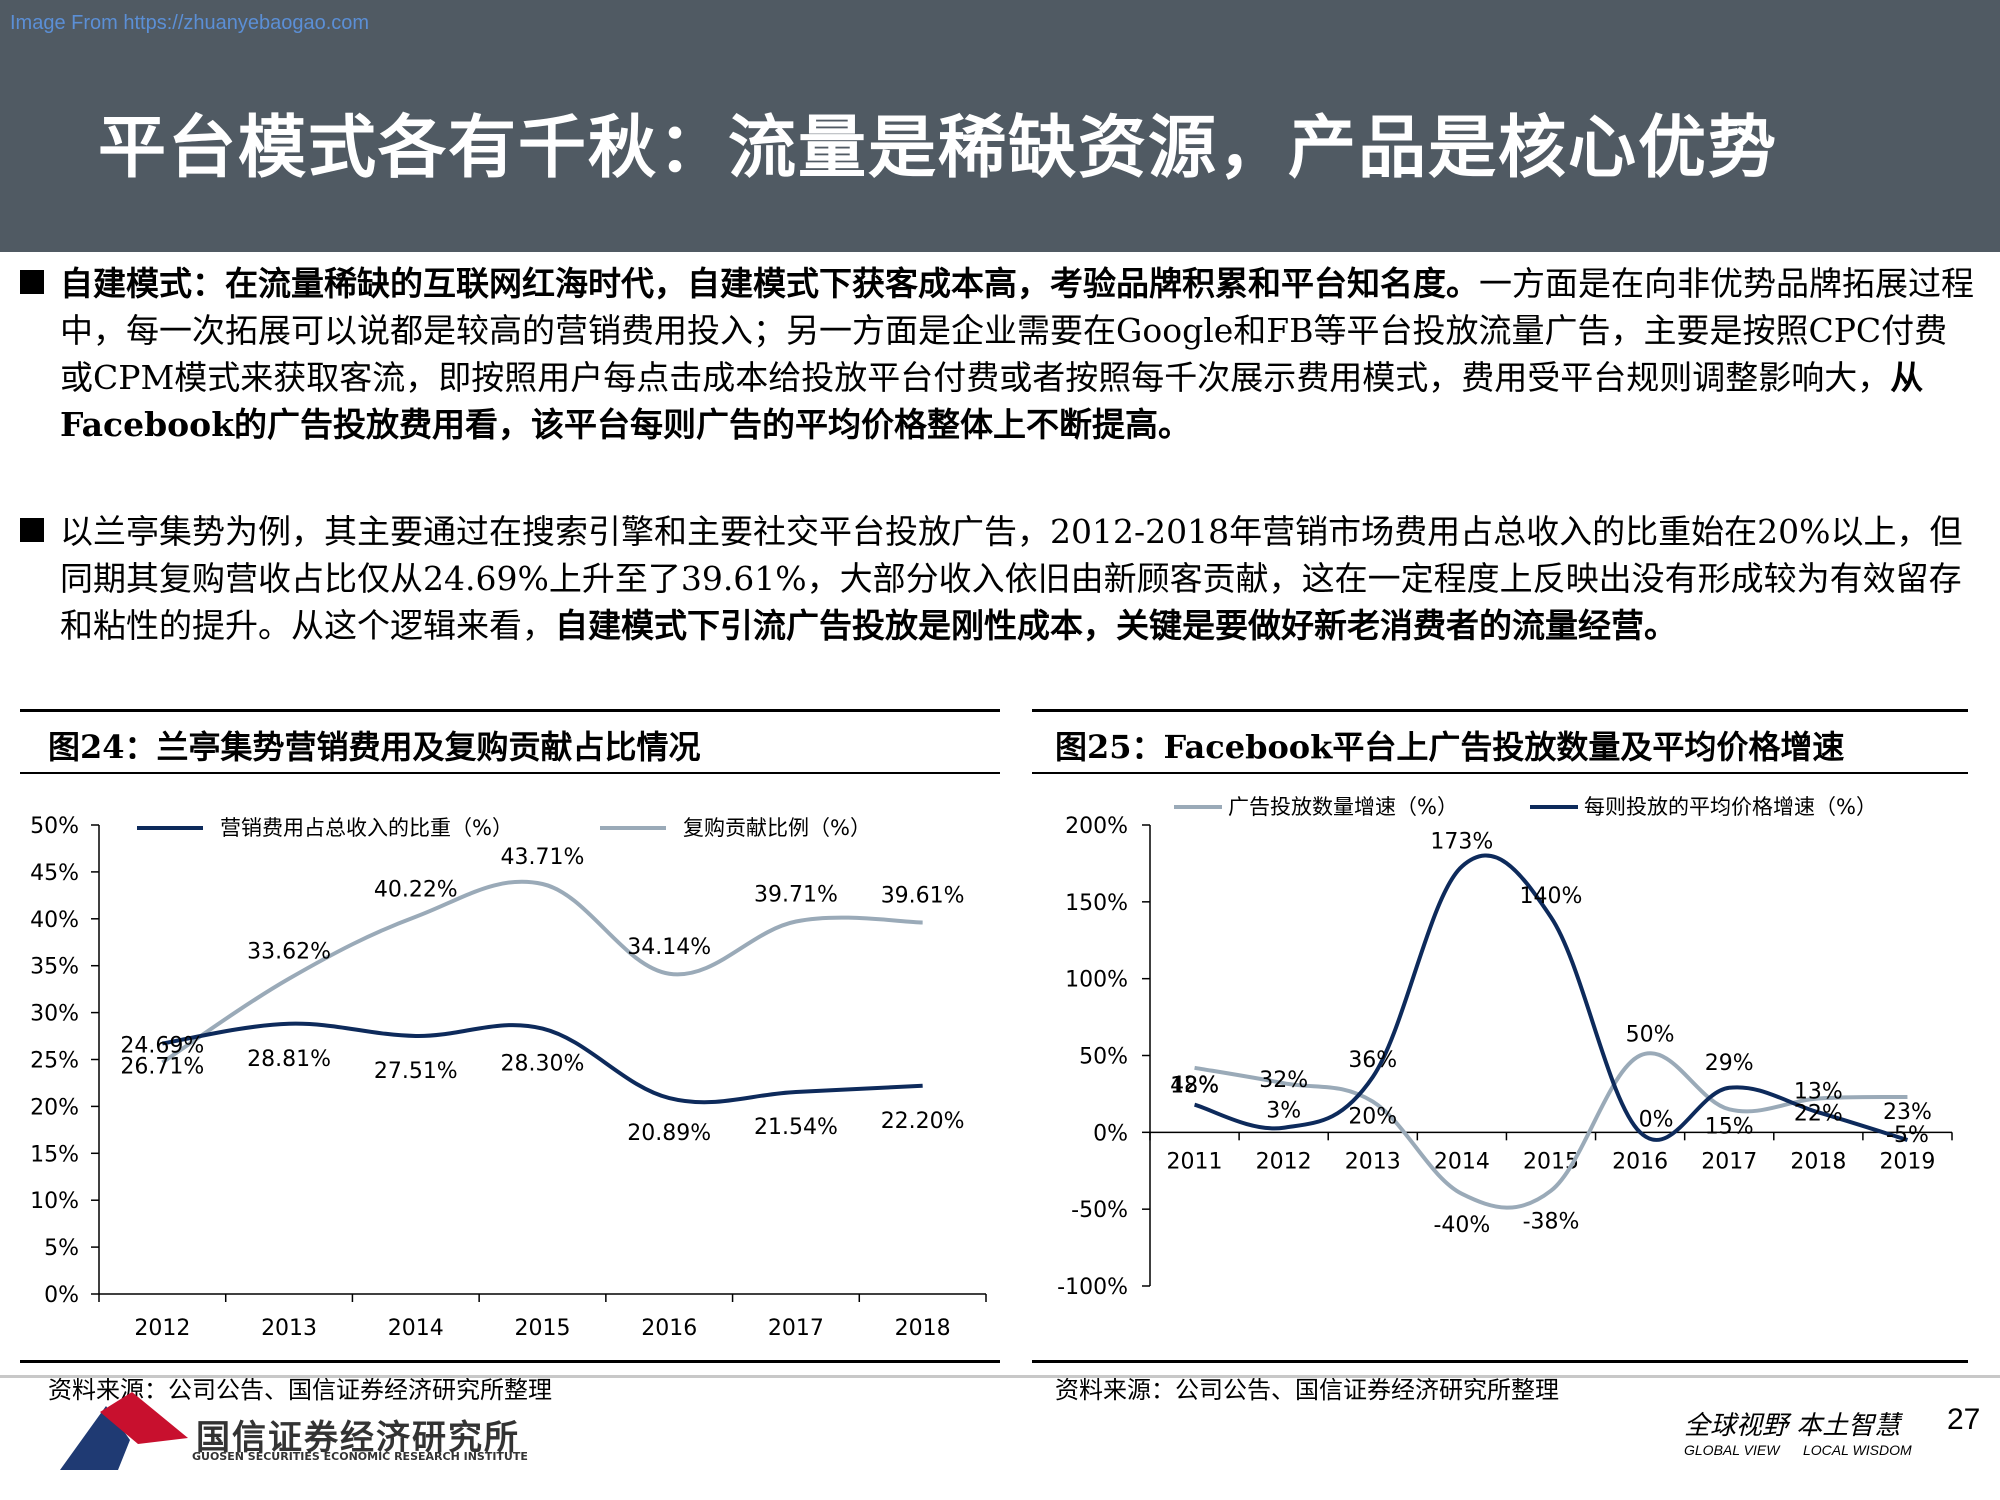 The height and width of the screenshot is (1500, 2000). Describe the element at coordinates (1729, 1063) in the screenshot. I see `data-label: 29%` at that location.